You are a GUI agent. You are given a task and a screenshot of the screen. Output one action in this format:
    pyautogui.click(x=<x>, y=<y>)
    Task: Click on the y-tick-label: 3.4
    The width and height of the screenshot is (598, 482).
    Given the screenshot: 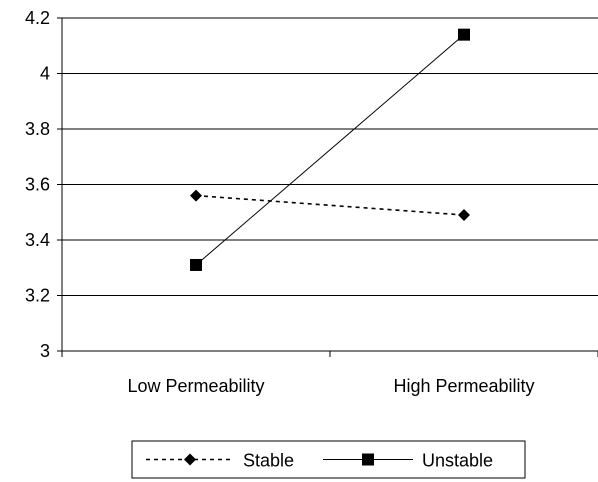 What is the action you would take?
    pyautogui.click(x=37, y=240)
    